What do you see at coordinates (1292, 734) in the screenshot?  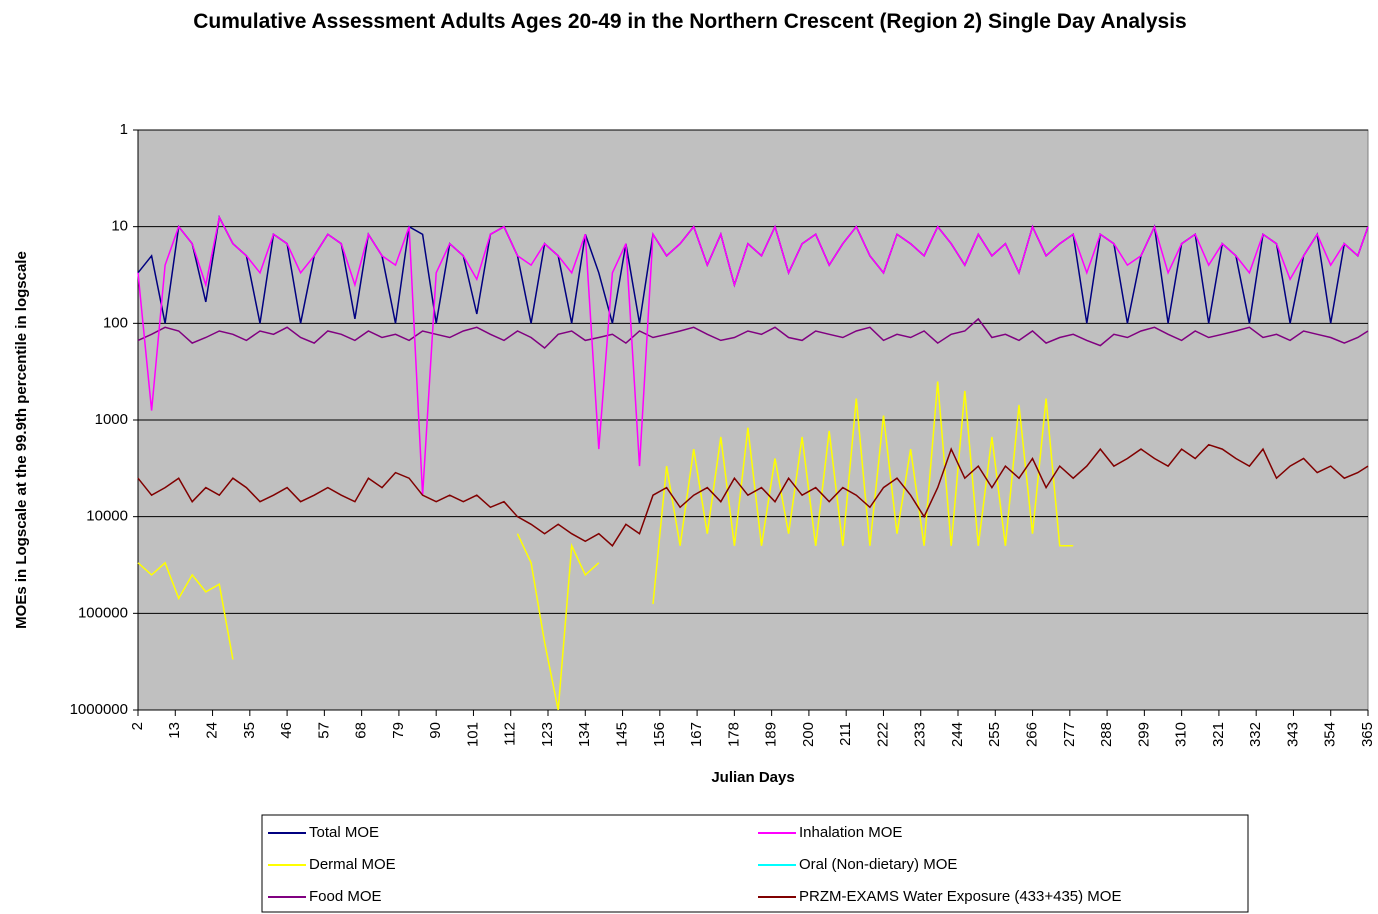 I see `x-tick-label: 343` at bounding box center [1292, 734].